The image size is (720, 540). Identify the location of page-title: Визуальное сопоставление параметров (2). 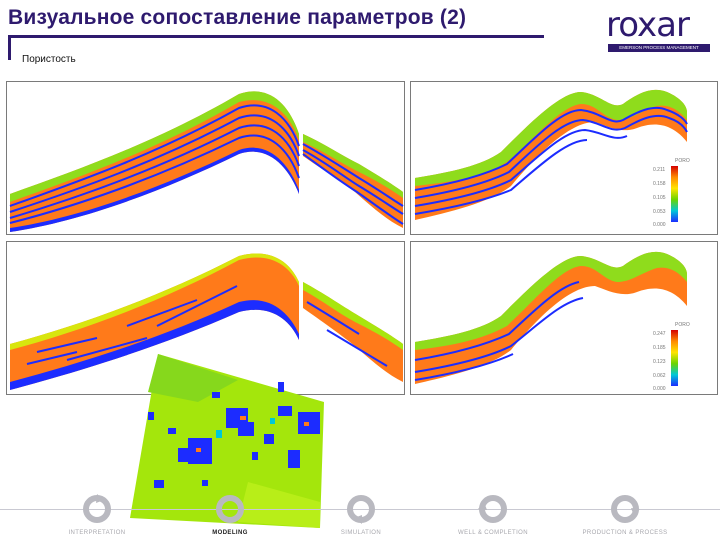
(237, 17).